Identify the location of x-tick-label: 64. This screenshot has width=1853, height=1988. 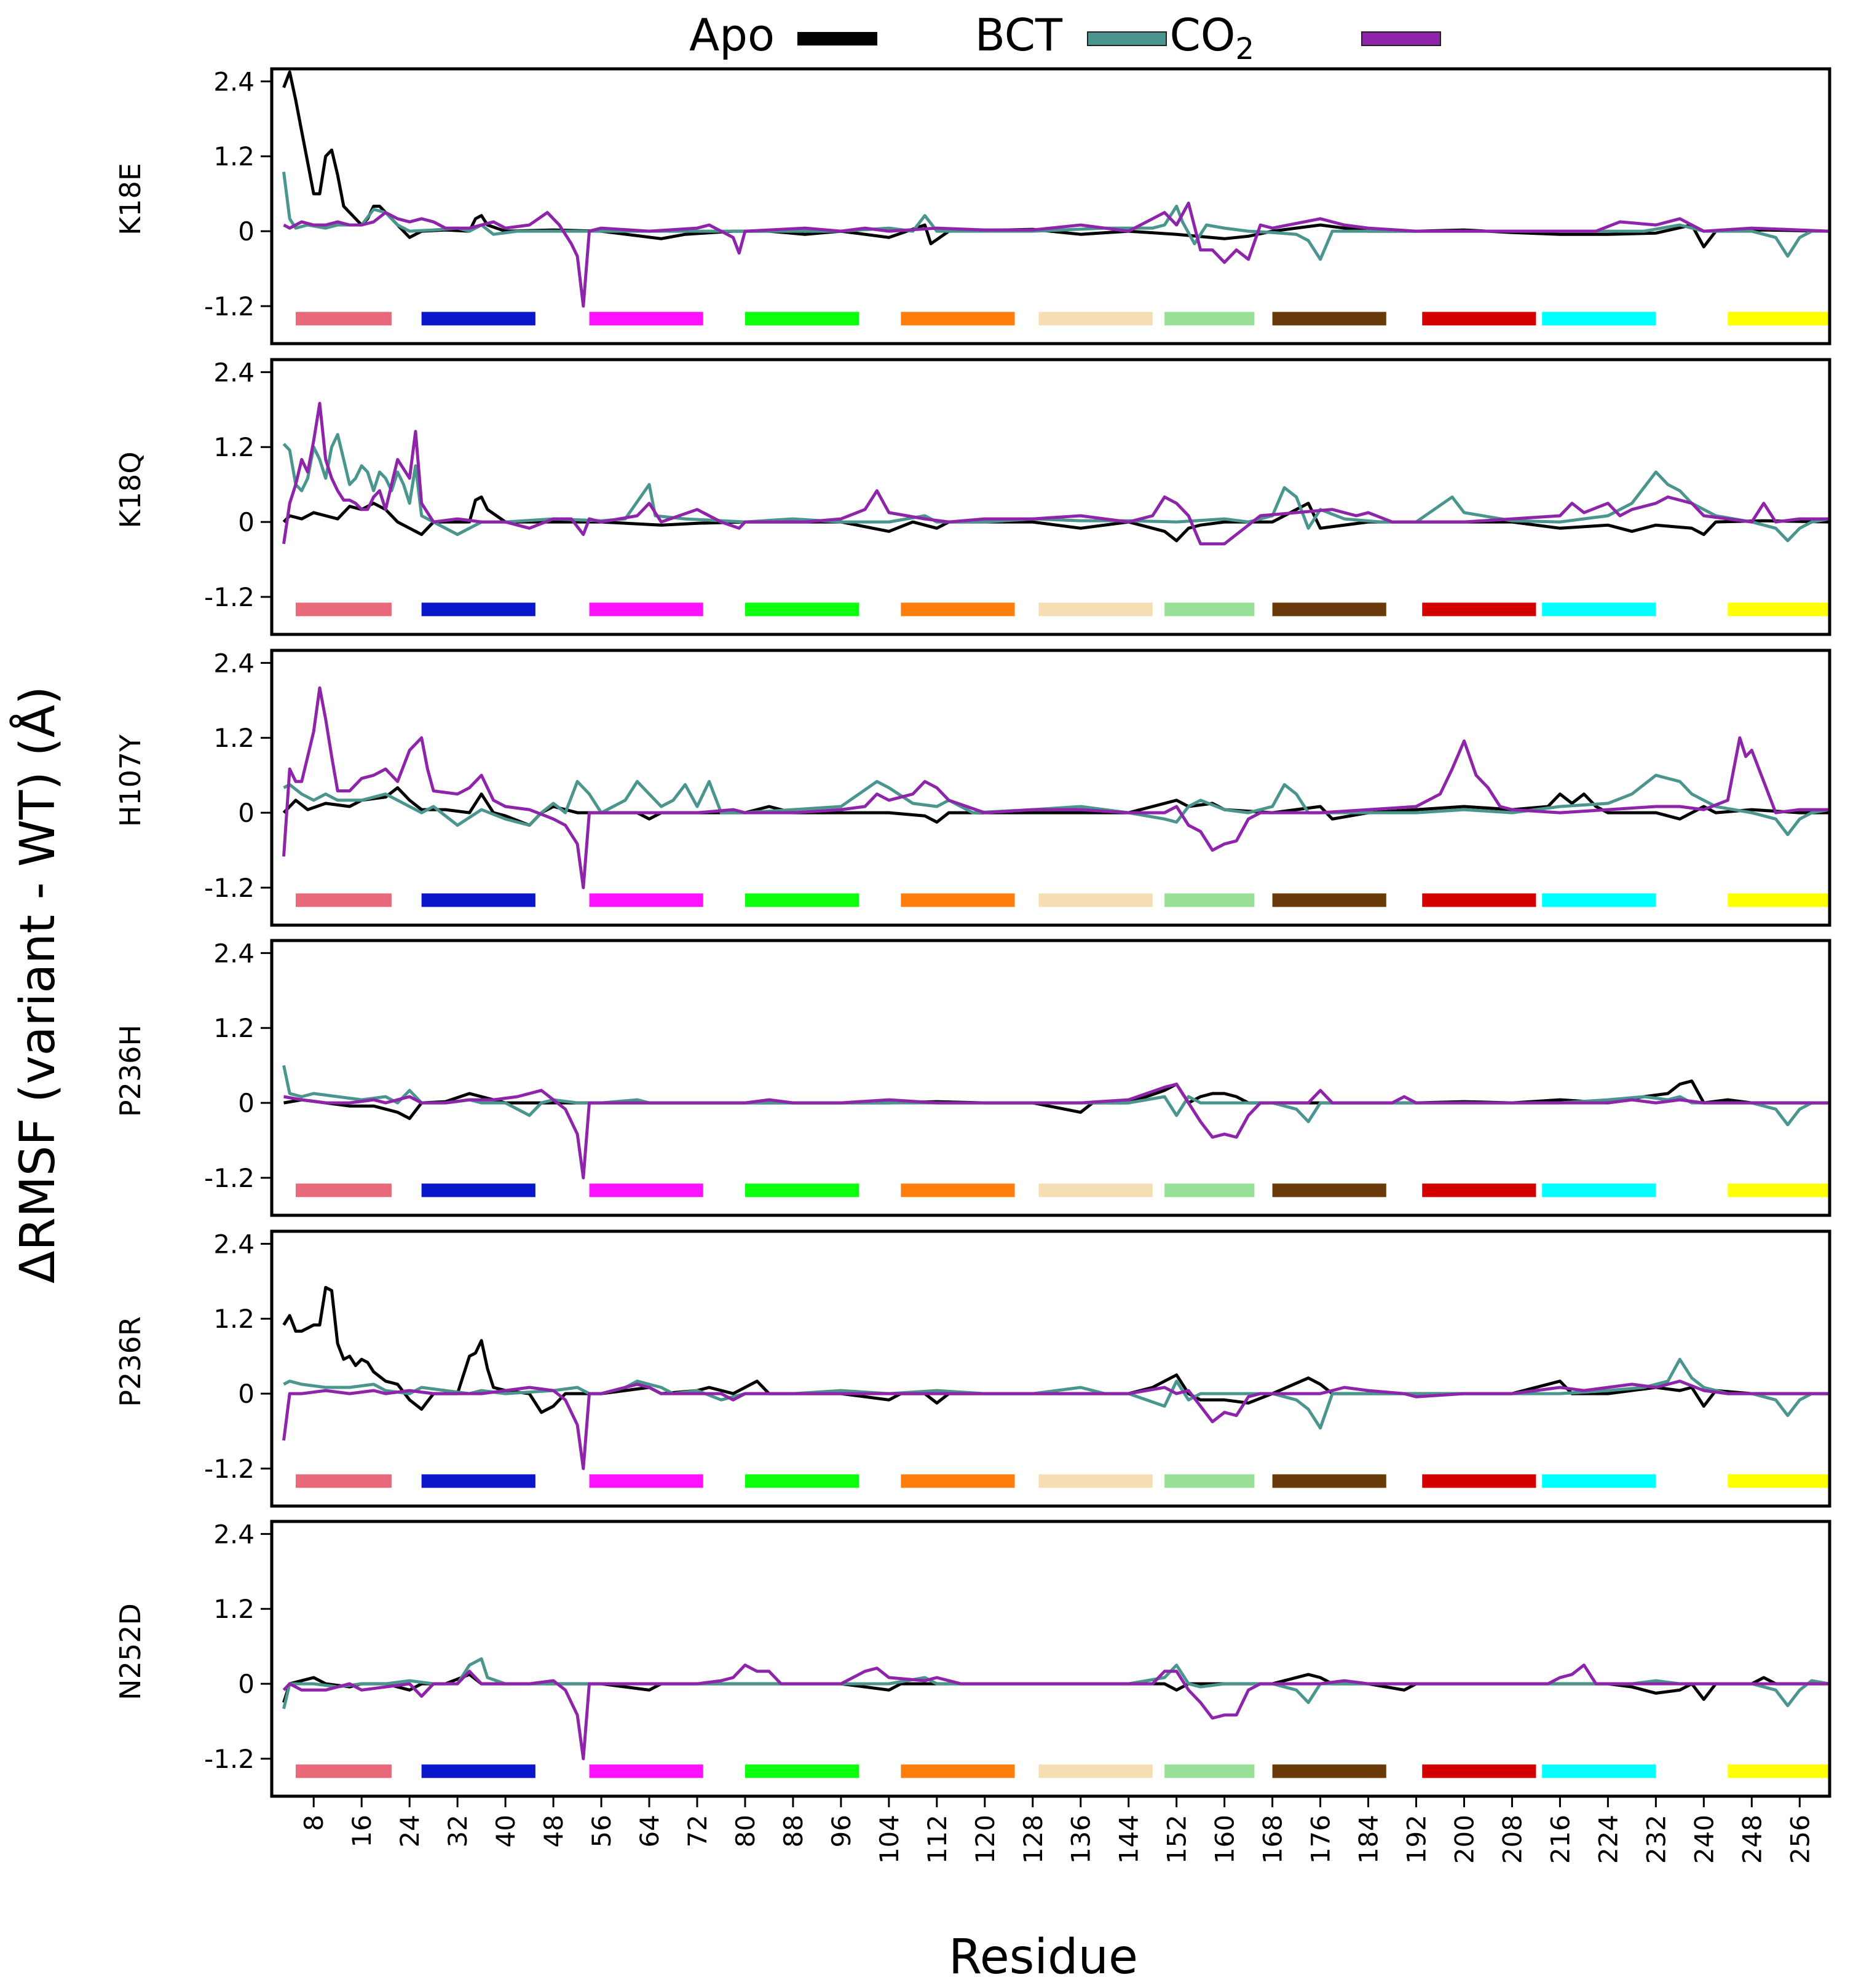
(650, 1831).